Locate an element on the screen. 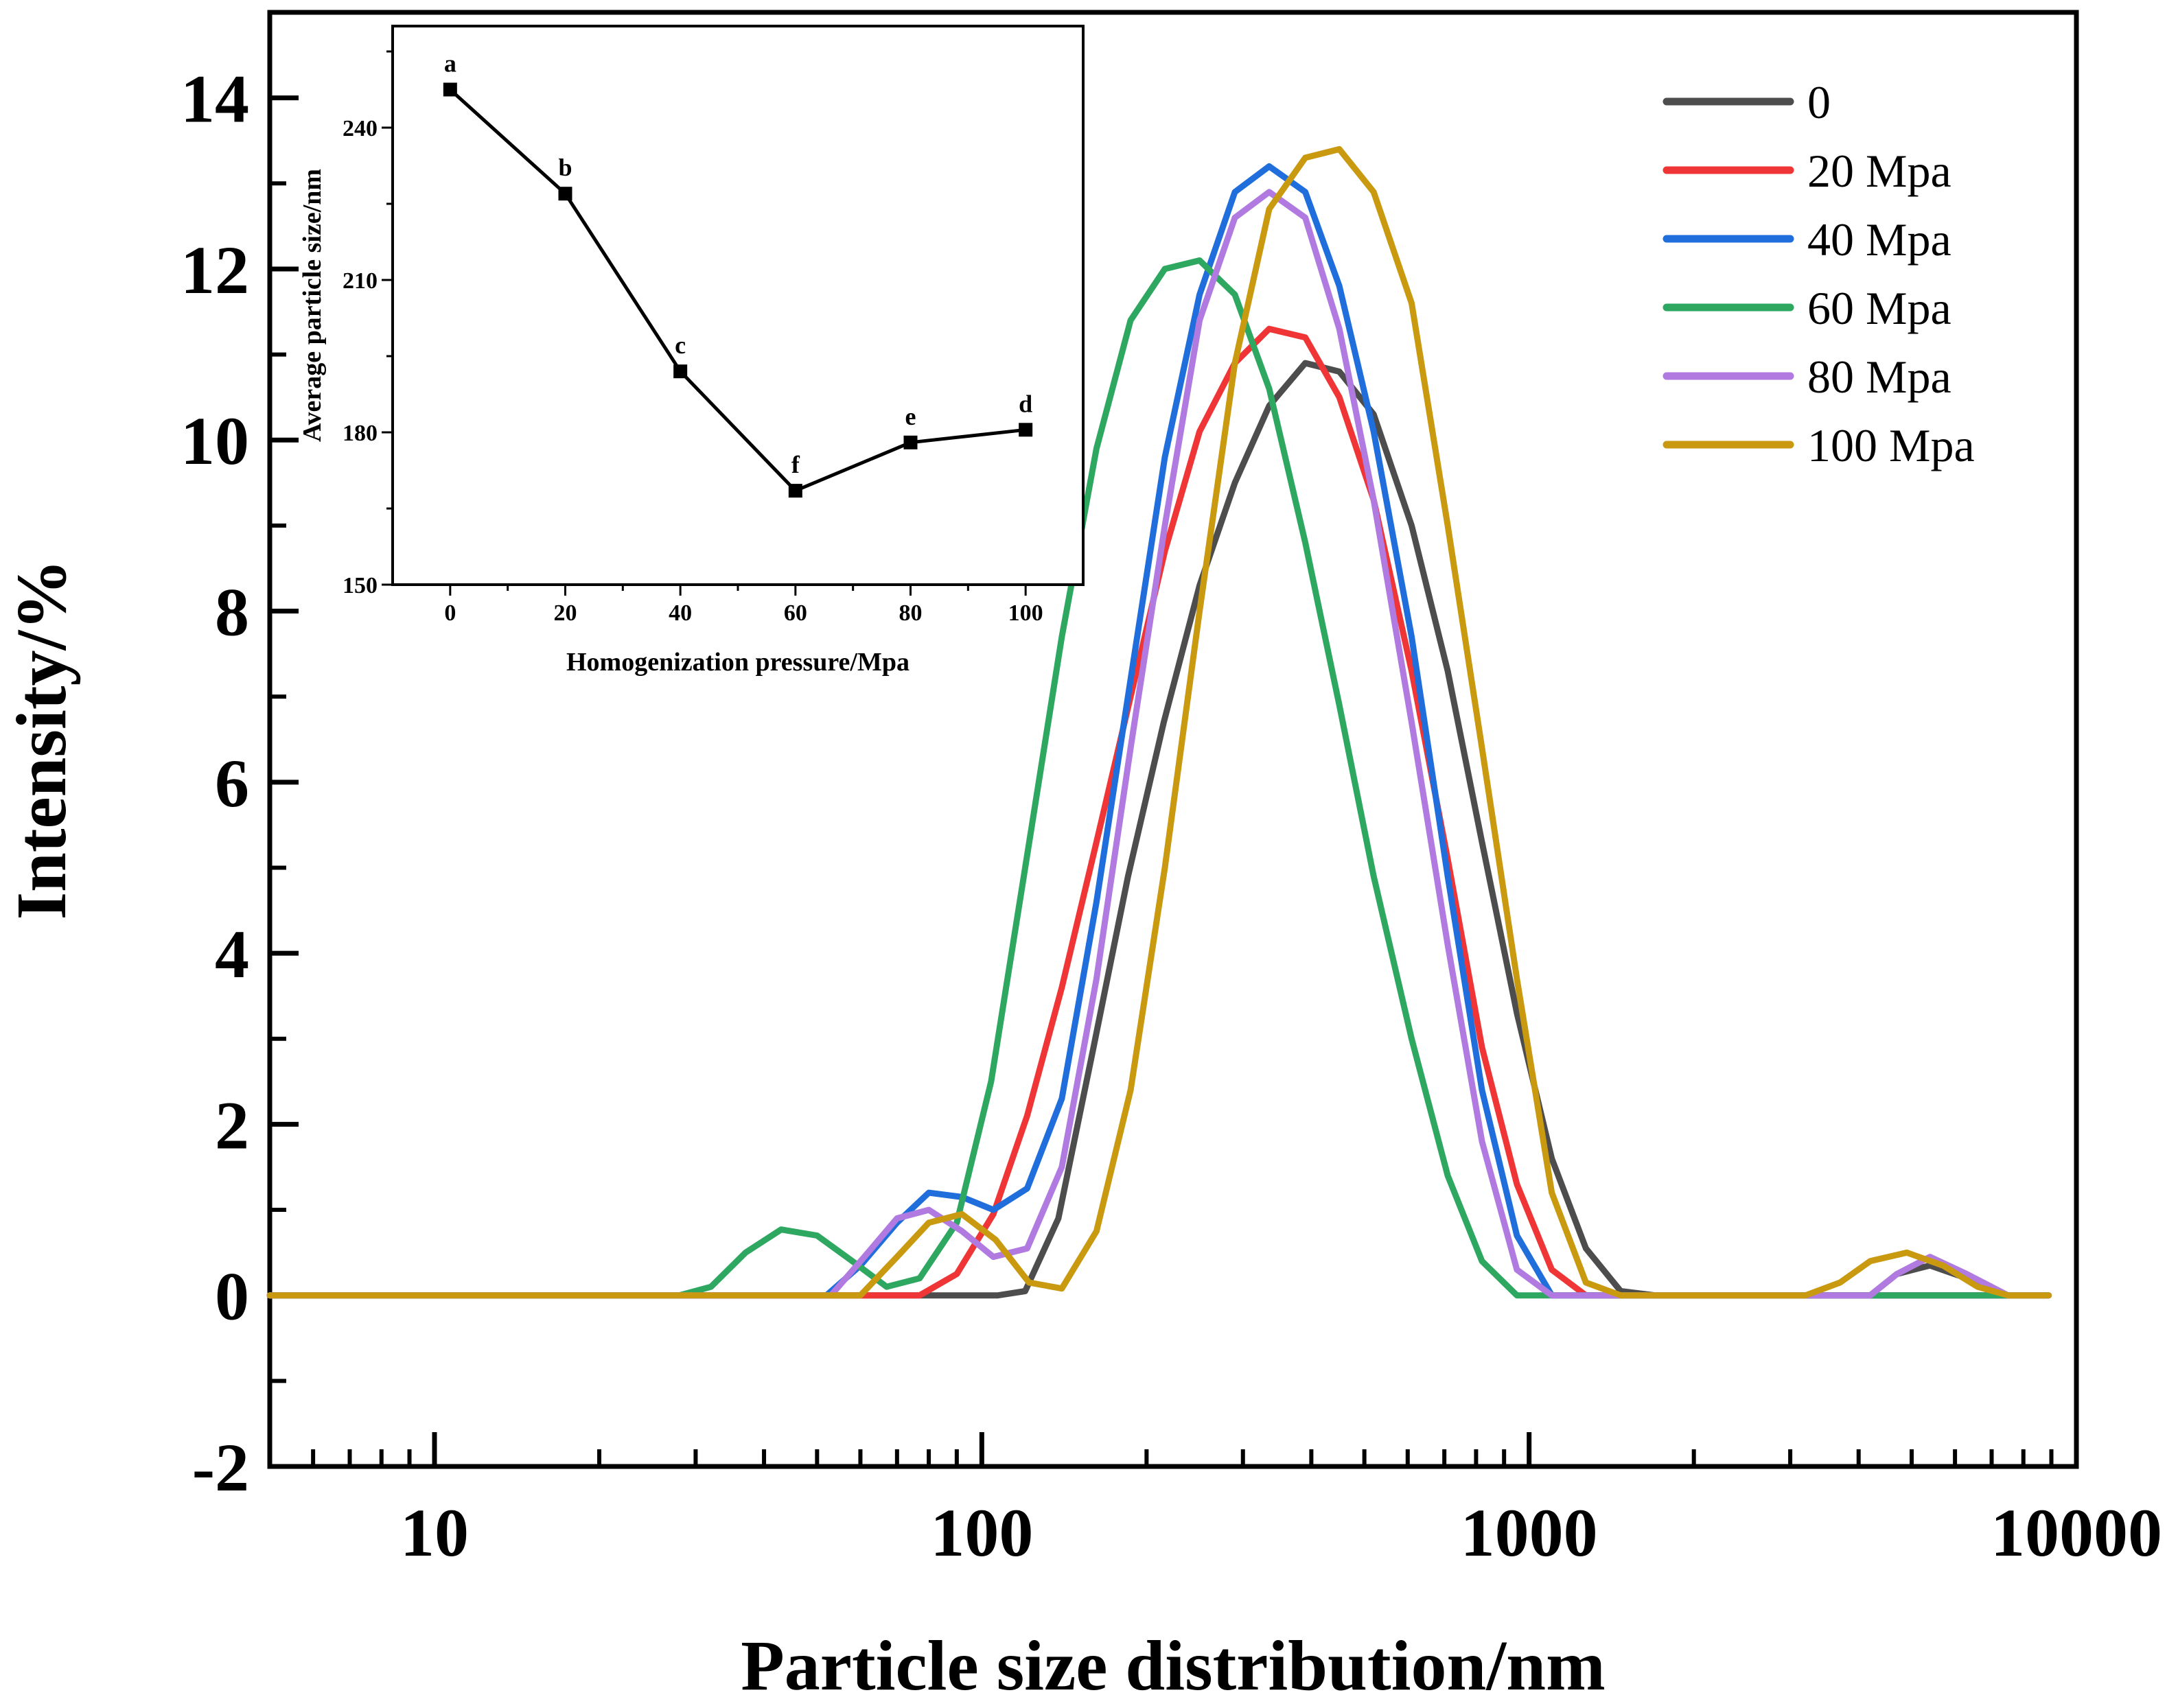  inset-background is located at coordinates (738, 305).